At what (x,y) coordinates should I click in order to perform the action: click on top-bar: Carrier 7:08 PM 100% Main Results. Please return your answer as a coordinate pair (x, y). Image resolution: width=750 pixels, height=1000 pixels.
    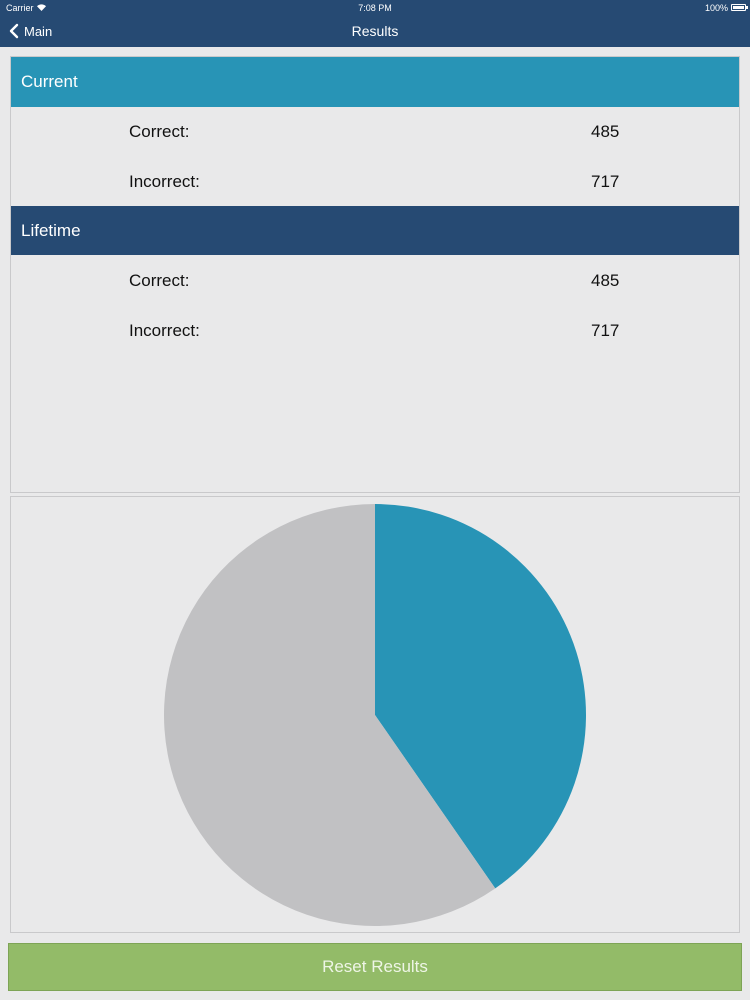
    Looking at the image, I should click on (375, 23).